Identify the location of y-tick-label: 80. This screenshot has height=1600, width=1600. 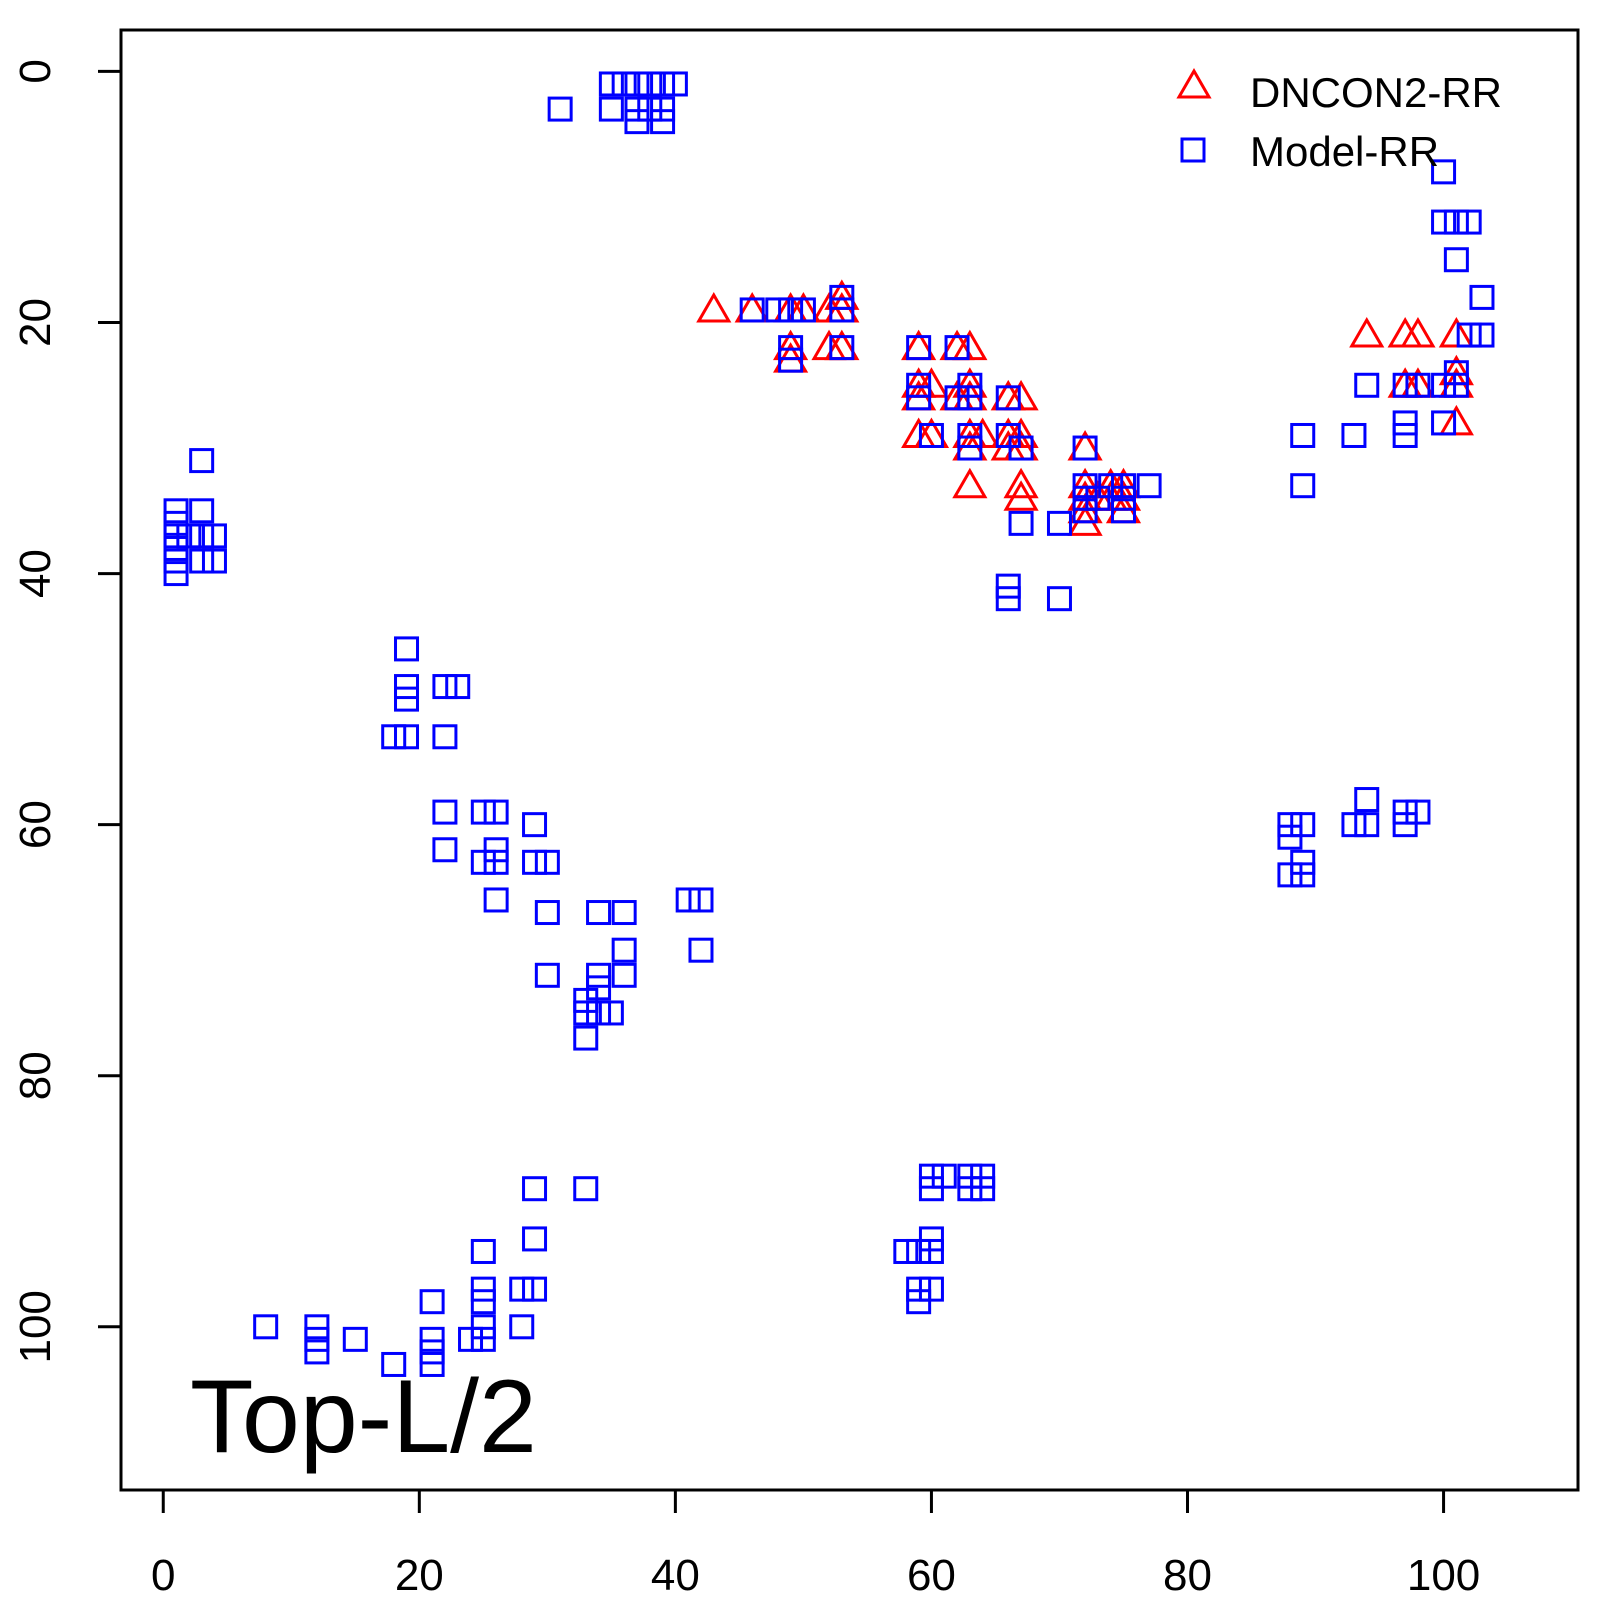
(35, 1075).